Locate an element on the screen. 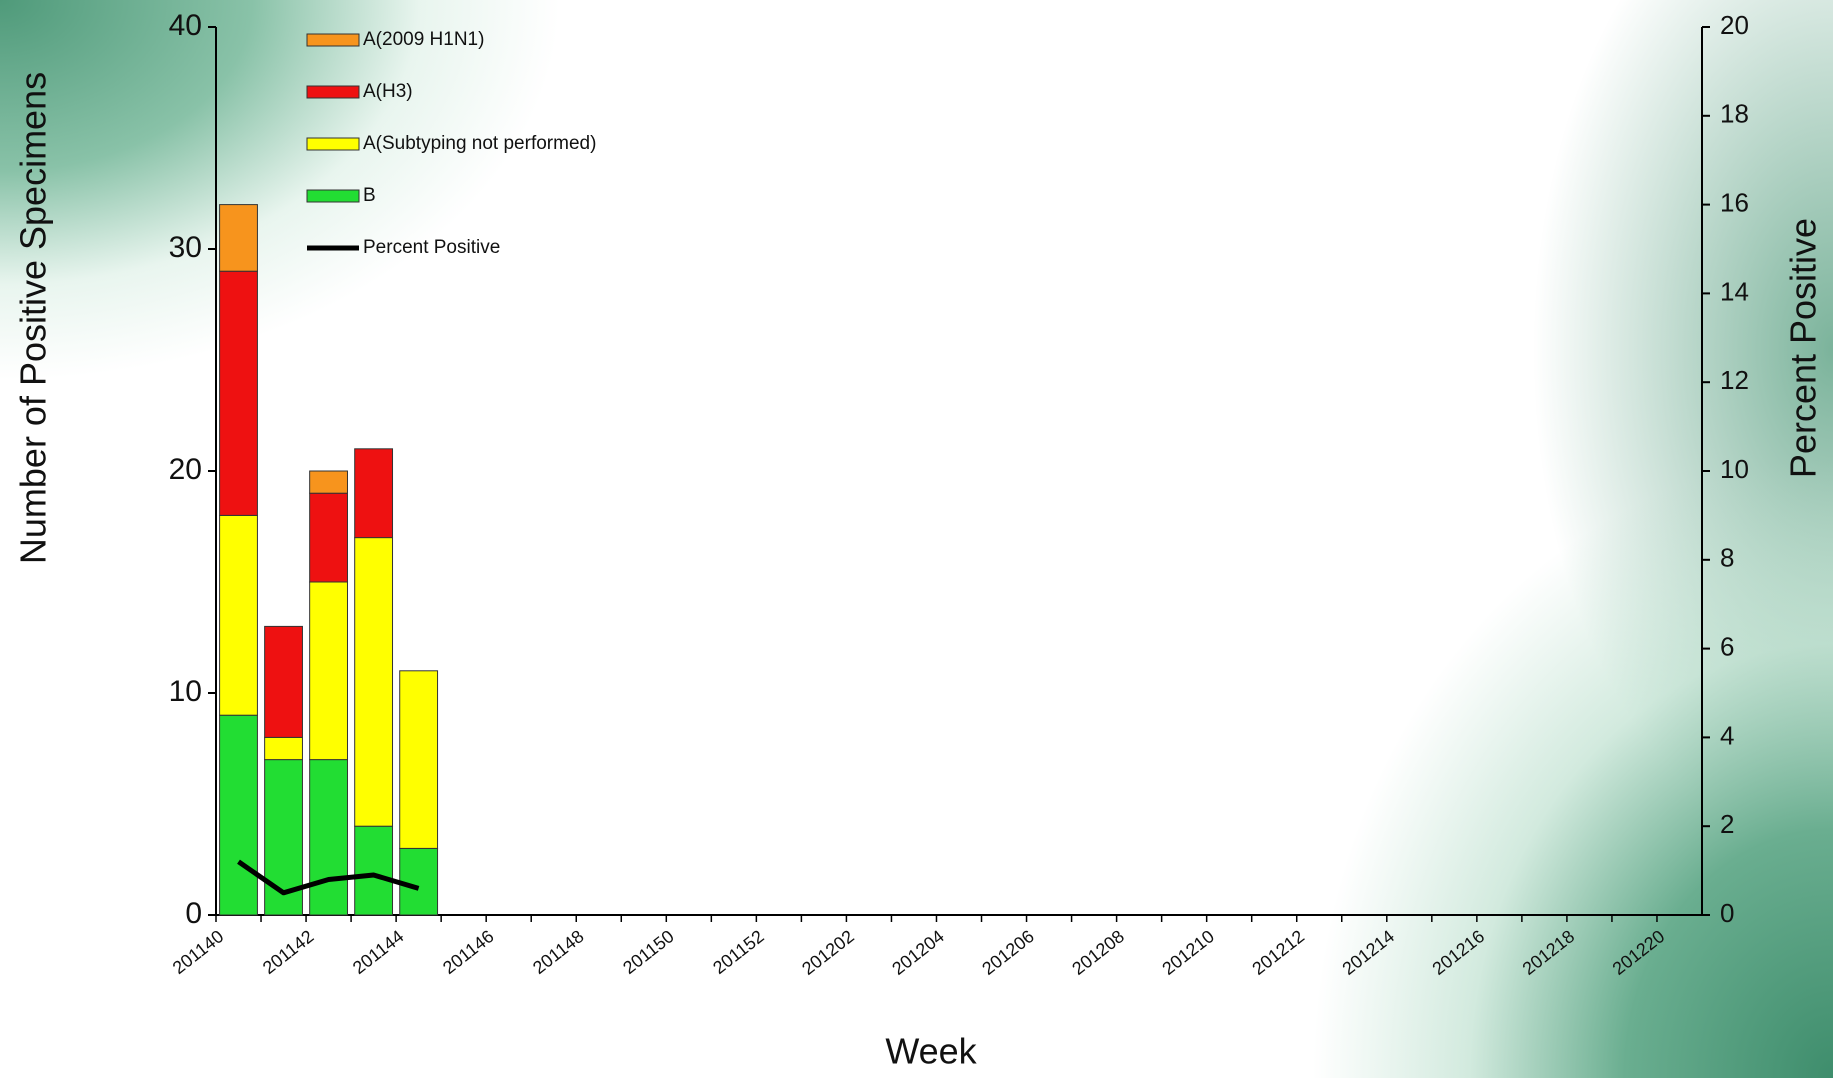  x-tick-label: 201220 is located at coordinates (1639, 952).